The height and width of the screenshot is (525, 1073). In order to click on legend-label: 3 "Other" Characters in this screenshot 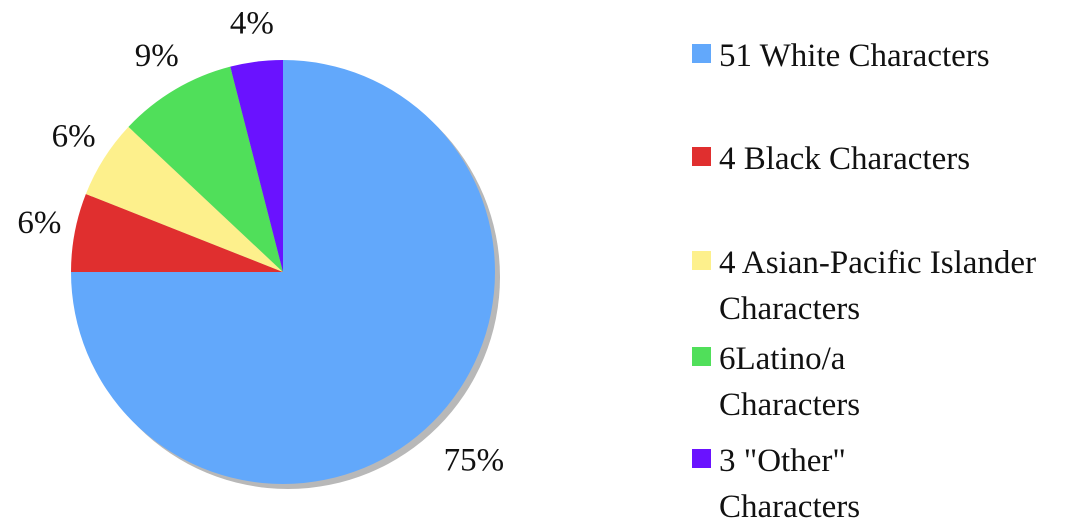, I will do `click(790, 484)`.